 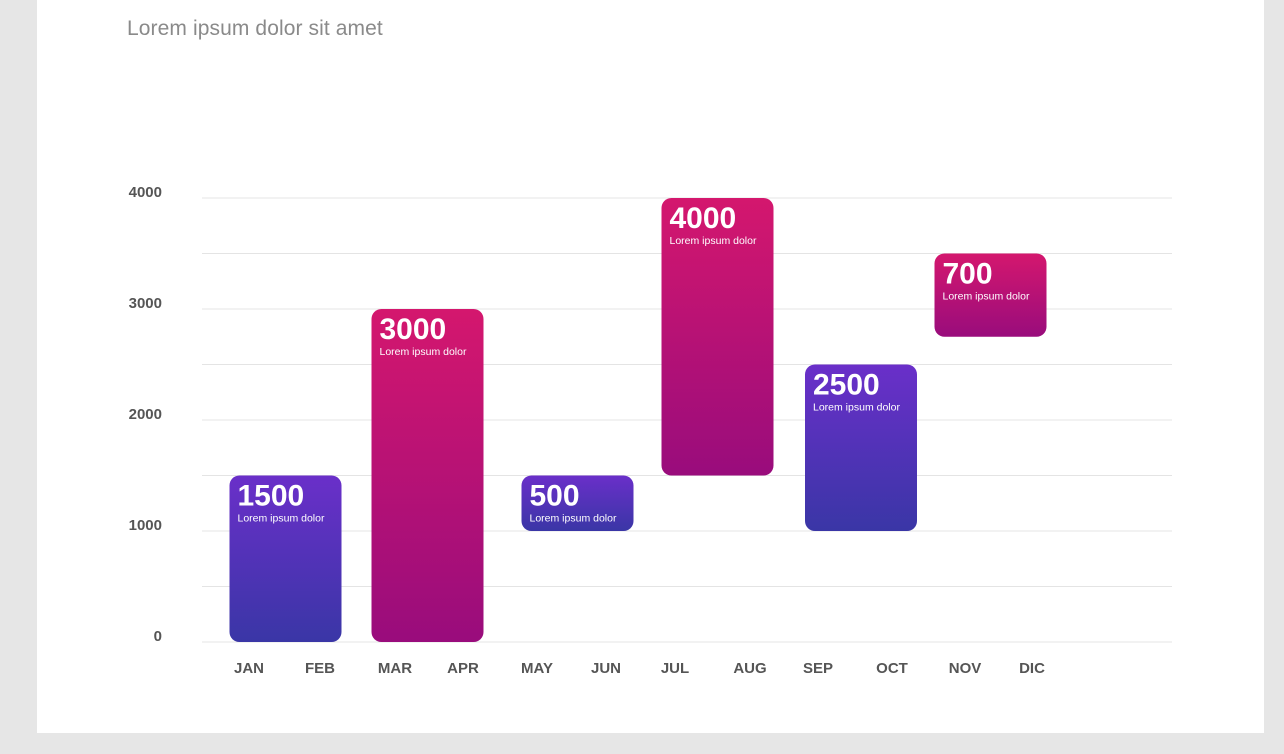 What do you see at coordinates (749, 668) in the screenshot?
I see `x-tick-label: AUG` at bounding box center [749, 668].